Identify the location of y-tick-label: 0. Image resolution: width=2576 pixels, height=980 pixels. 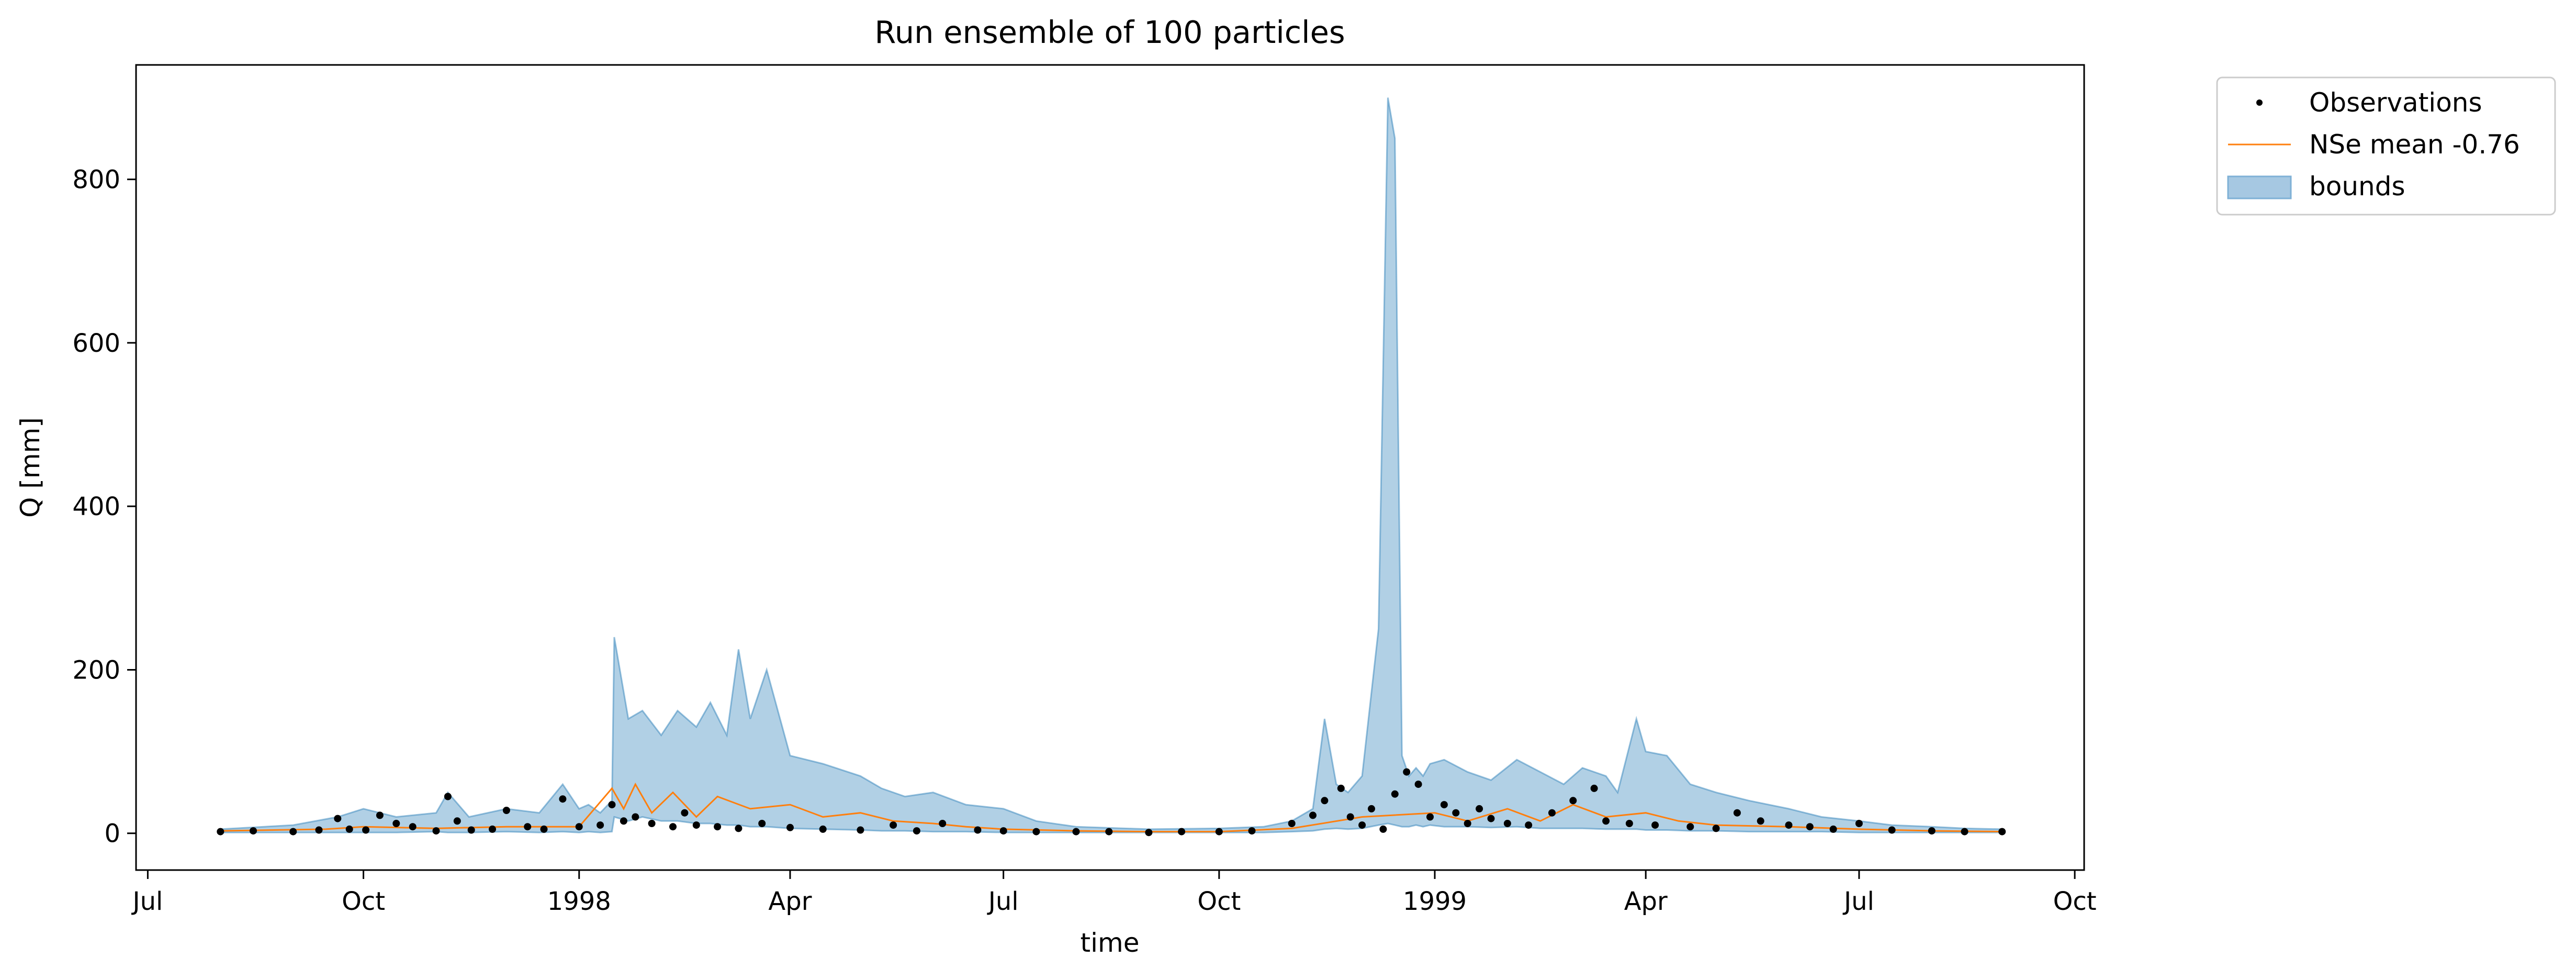
(112, 834).